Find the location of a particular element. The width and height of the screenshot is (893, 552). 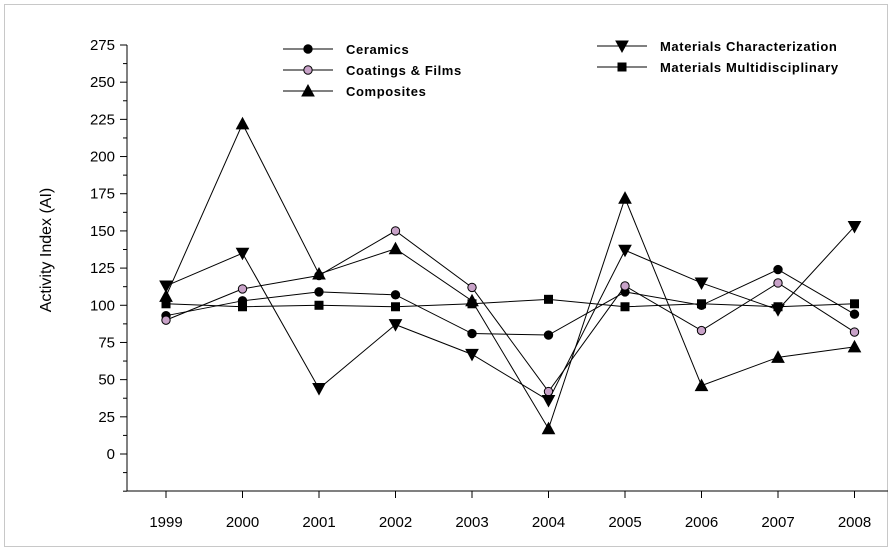

y-tick-label: 150 is located at coordinates (102, 231).